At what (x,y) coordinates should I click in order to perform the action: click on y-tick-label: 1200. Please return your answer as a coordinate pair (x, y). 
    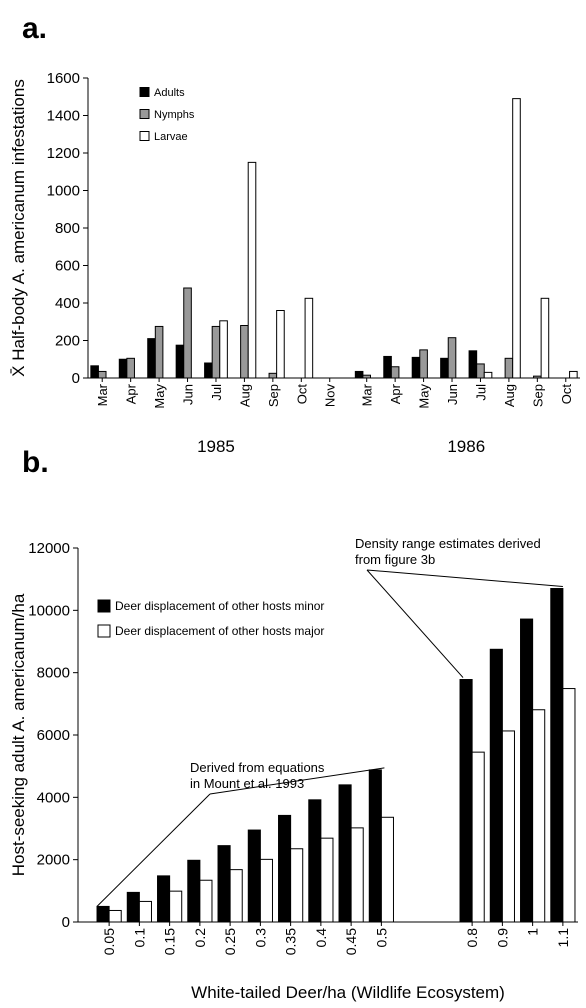
    Looking at the image, I should click on (63, 153).